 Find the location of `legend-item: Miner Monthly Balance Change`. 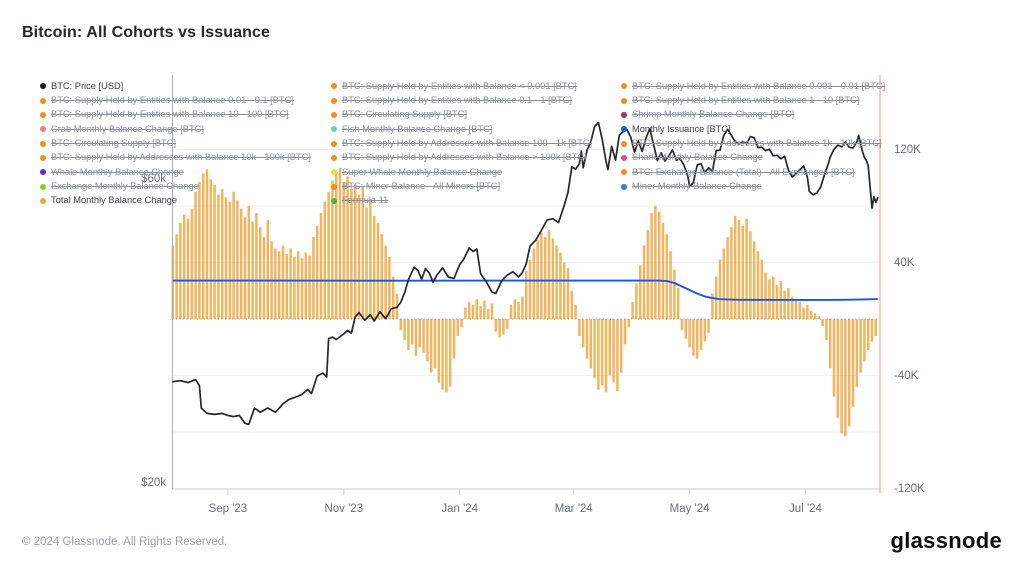

legend-item: Miner Monthly Balance Change is located at coordinates (753, 186).